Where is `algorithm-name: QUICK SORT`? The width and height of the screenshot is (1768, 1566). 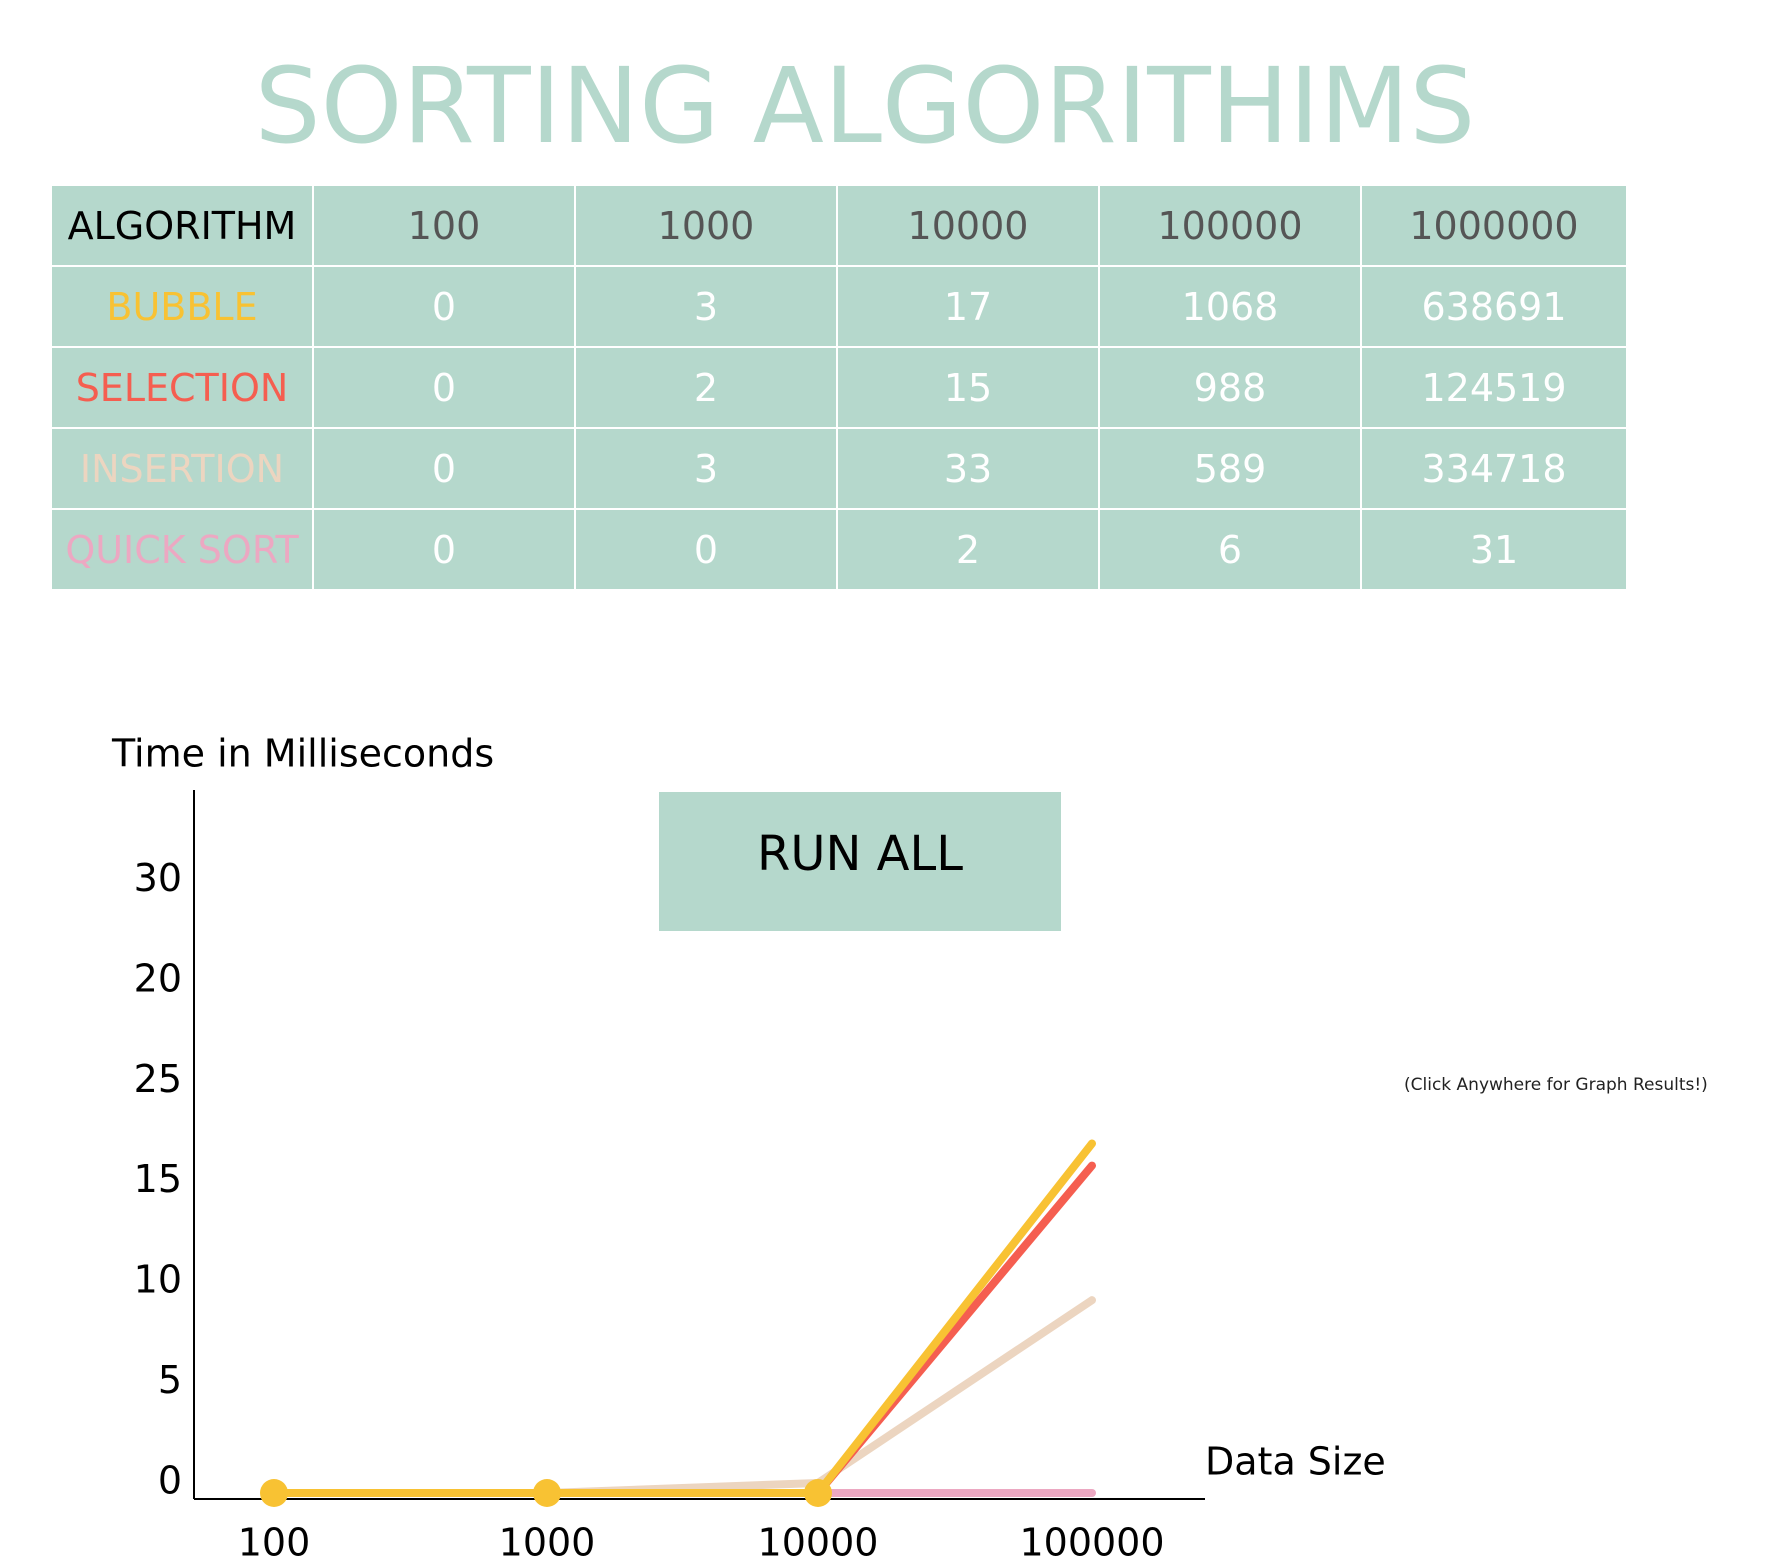 algorithm-name: QUICK SORT is located at coordinates (183, 550).